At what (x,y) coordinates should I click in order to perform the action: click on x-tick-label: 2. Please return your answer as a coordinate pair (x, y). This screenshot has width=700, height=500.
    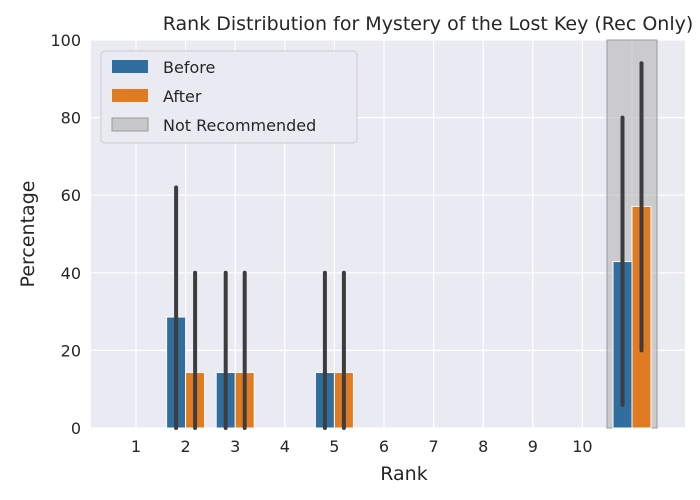
    Looking at the image, I should click on (186, 446).